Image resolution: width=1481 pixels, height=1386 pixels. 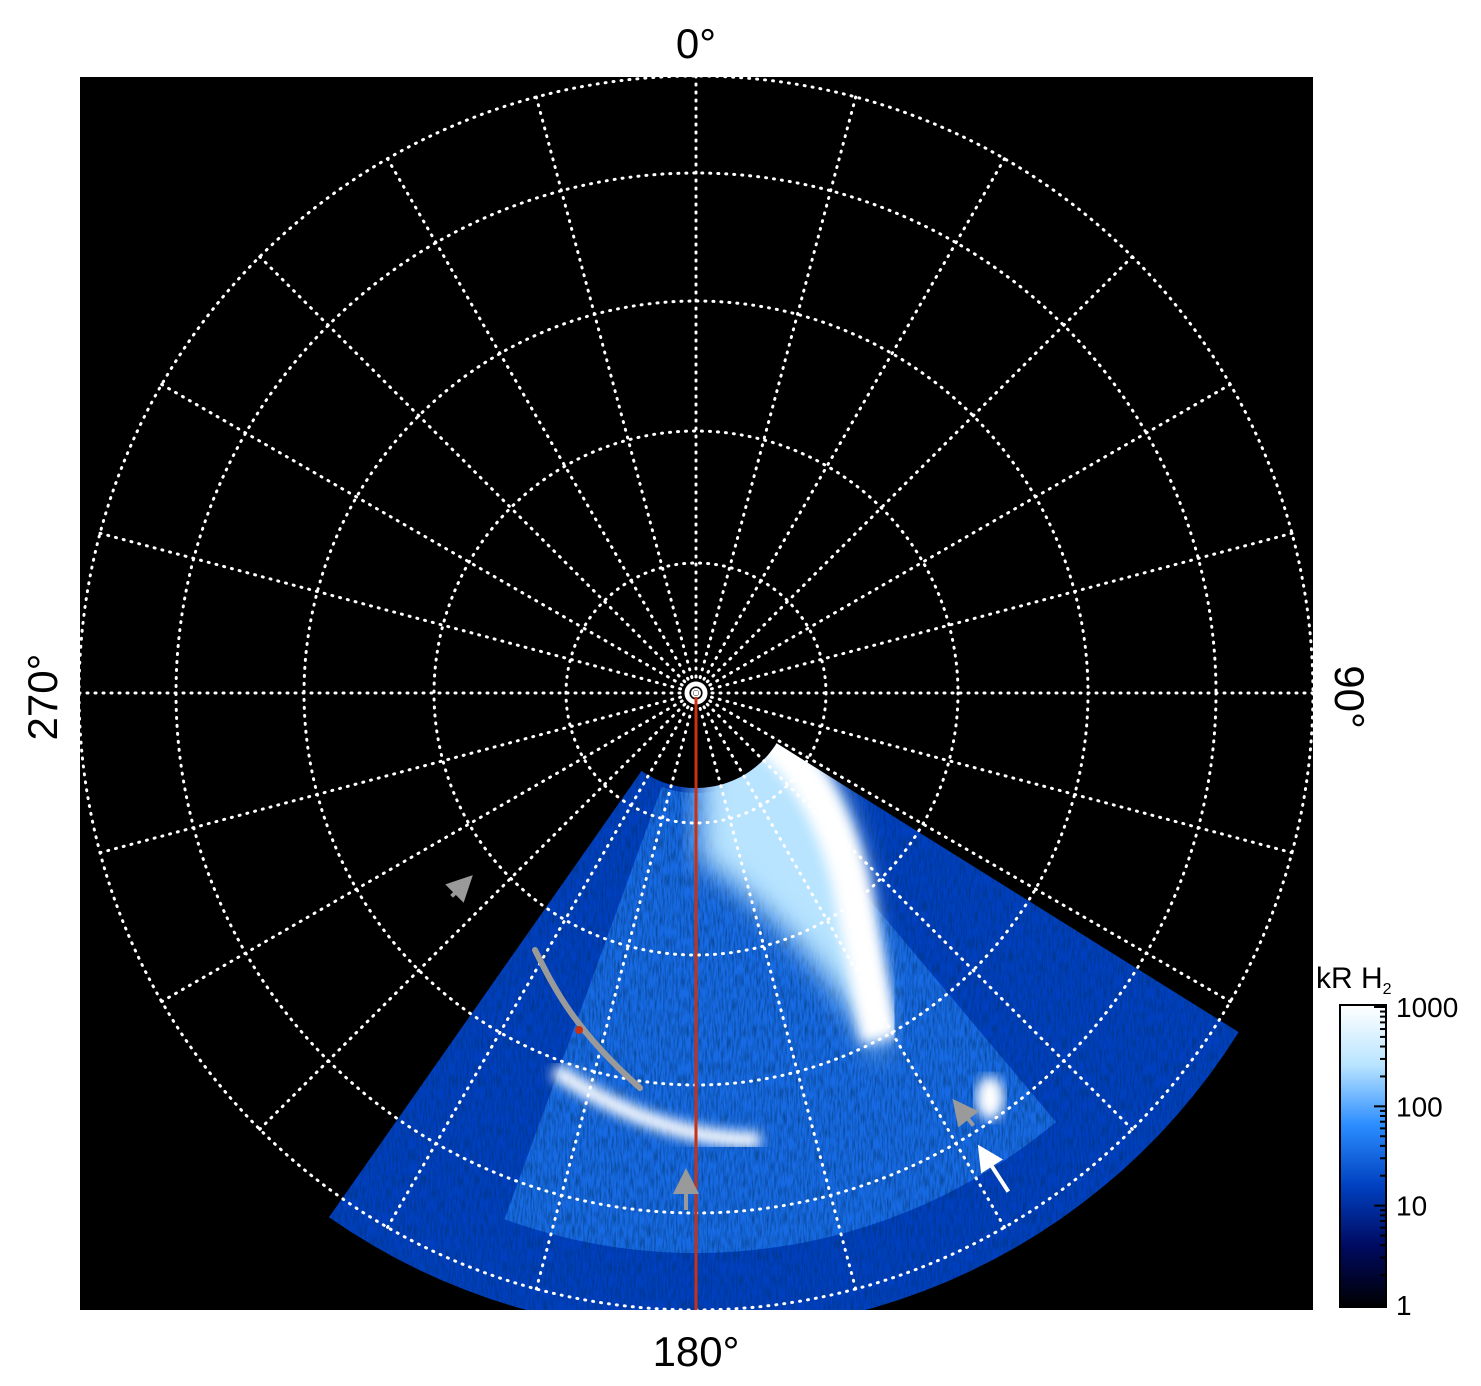 I want to click on footprint-marker, so click(x=579, y=1030).